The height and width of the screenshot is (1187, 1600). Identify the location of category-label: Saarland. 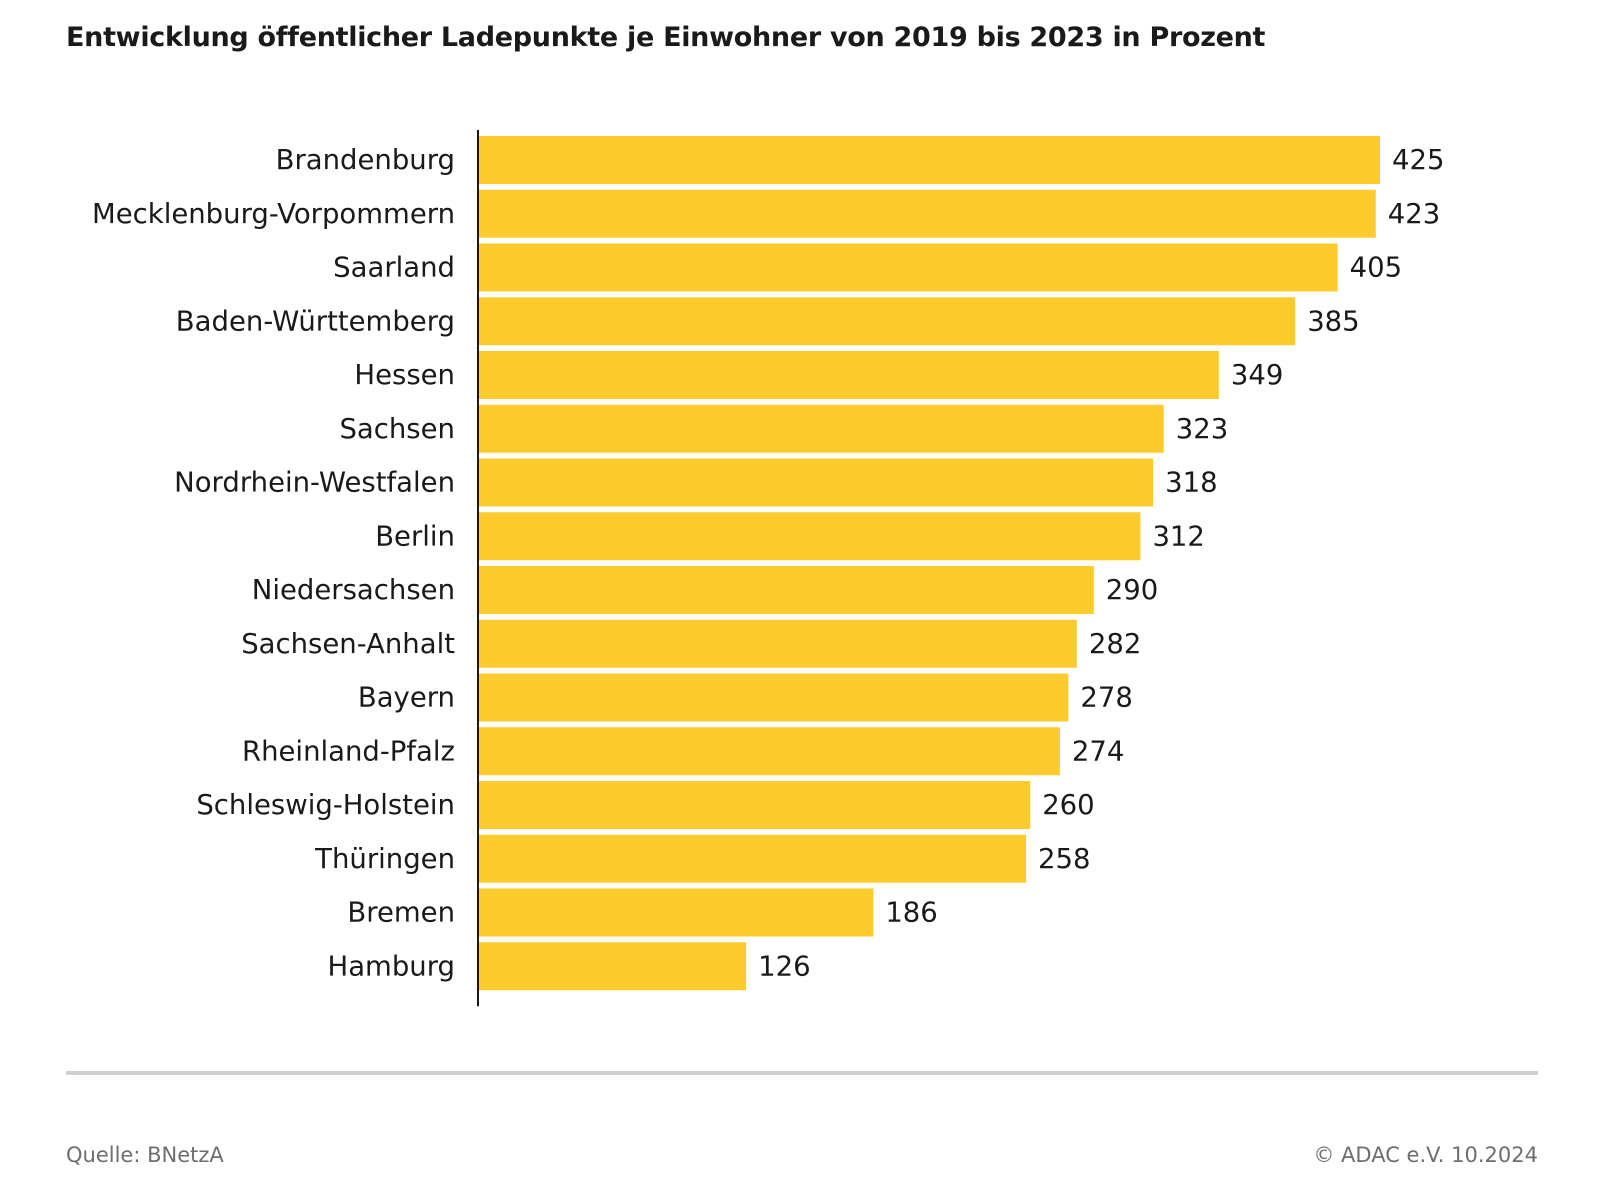
(394, 268).